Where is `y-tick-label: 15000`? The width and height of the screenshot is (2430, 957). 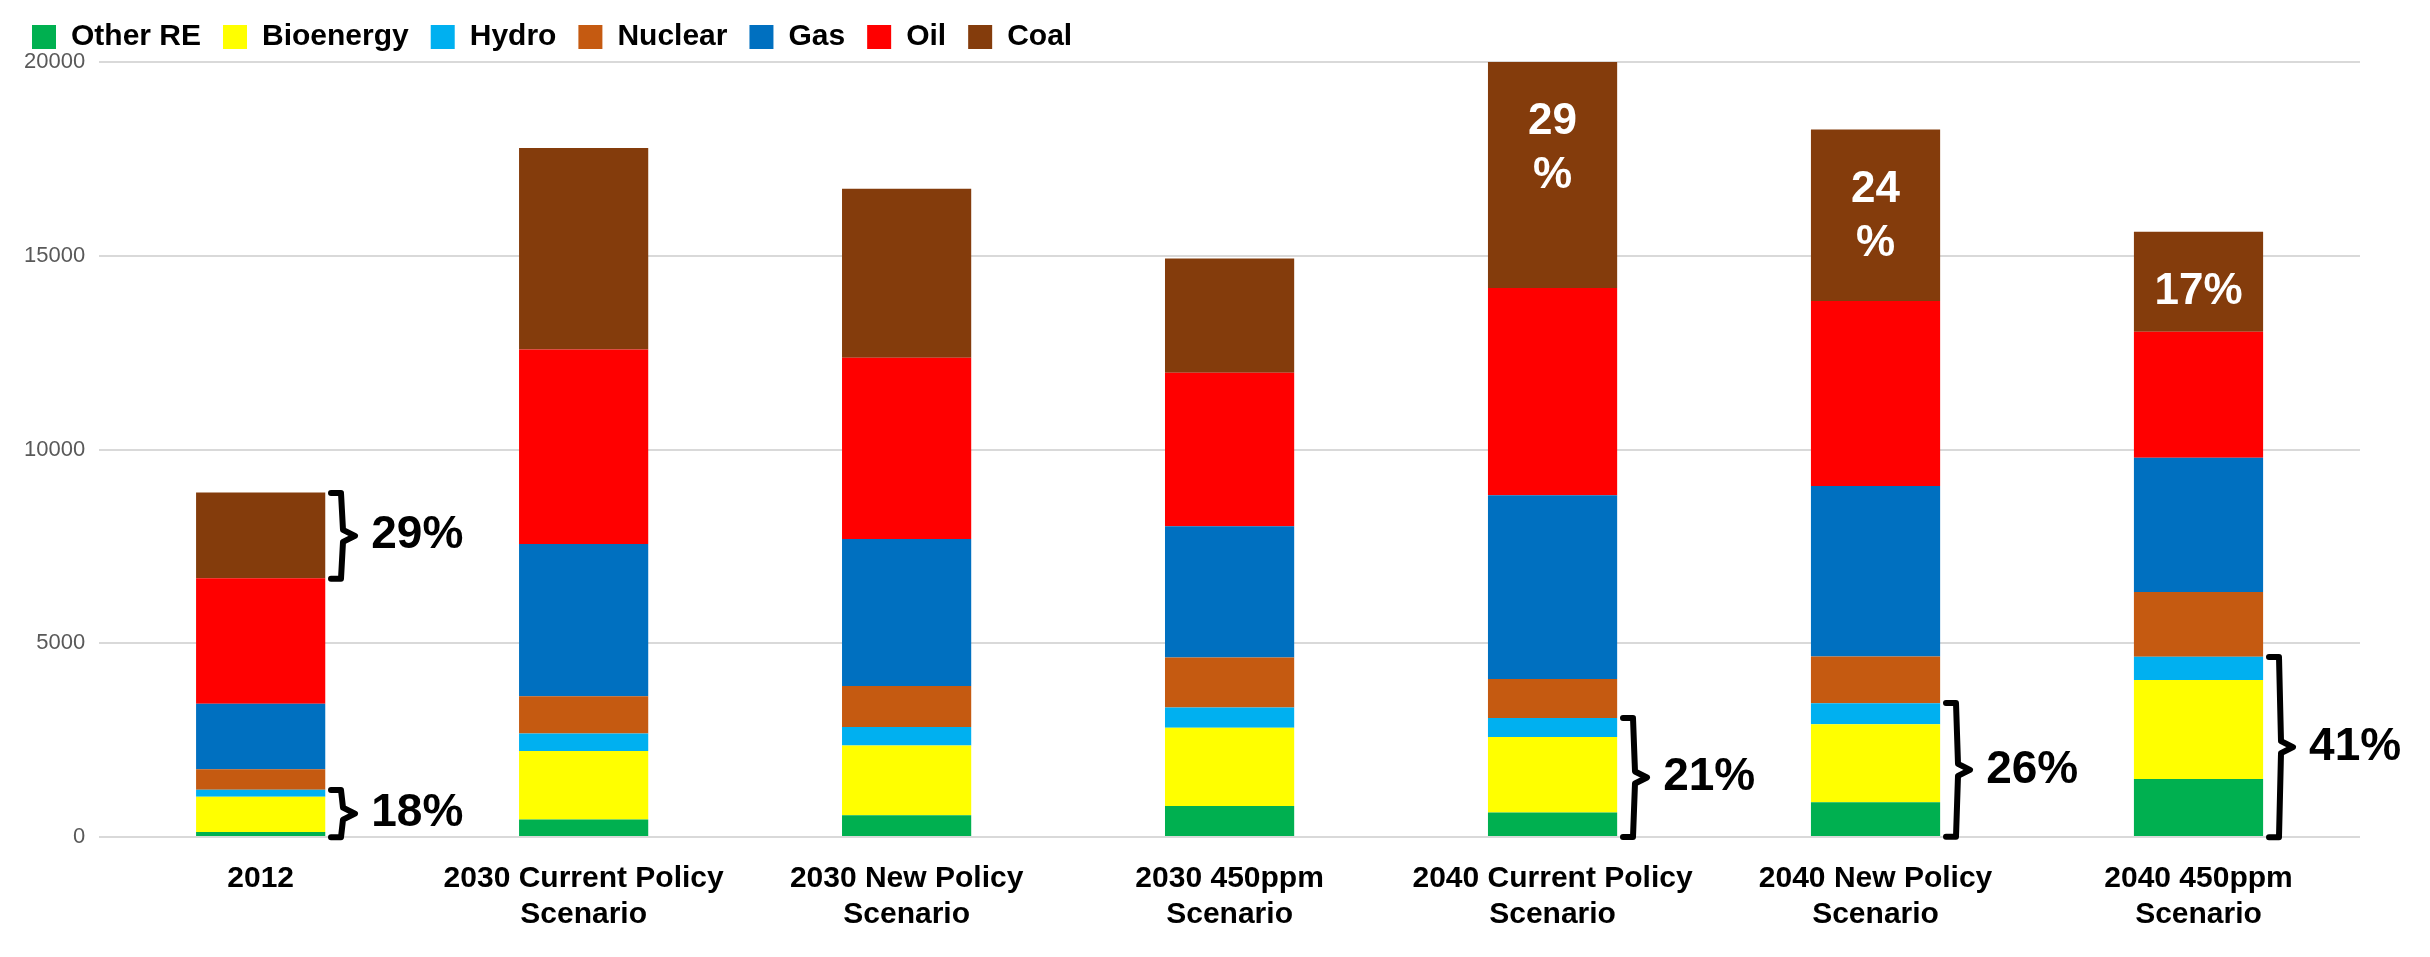
y-tick-label: 15000 is located at coordinates (54, 254).